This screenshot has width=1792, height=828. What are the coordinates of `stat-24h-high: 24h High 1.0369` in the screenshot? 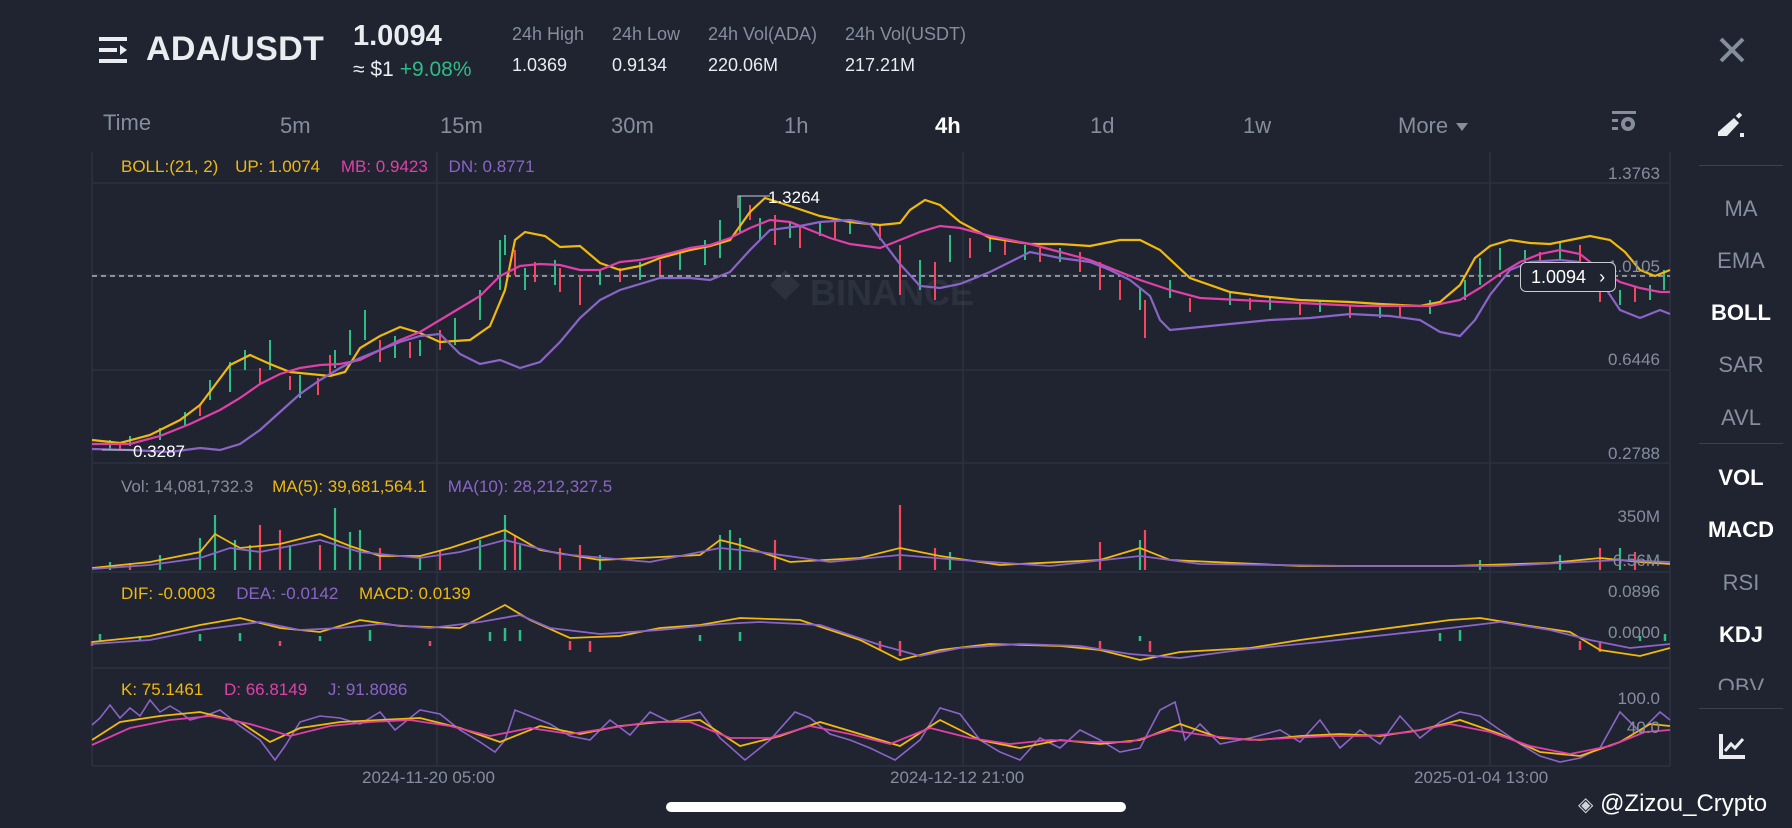 It's located at (548, 50).